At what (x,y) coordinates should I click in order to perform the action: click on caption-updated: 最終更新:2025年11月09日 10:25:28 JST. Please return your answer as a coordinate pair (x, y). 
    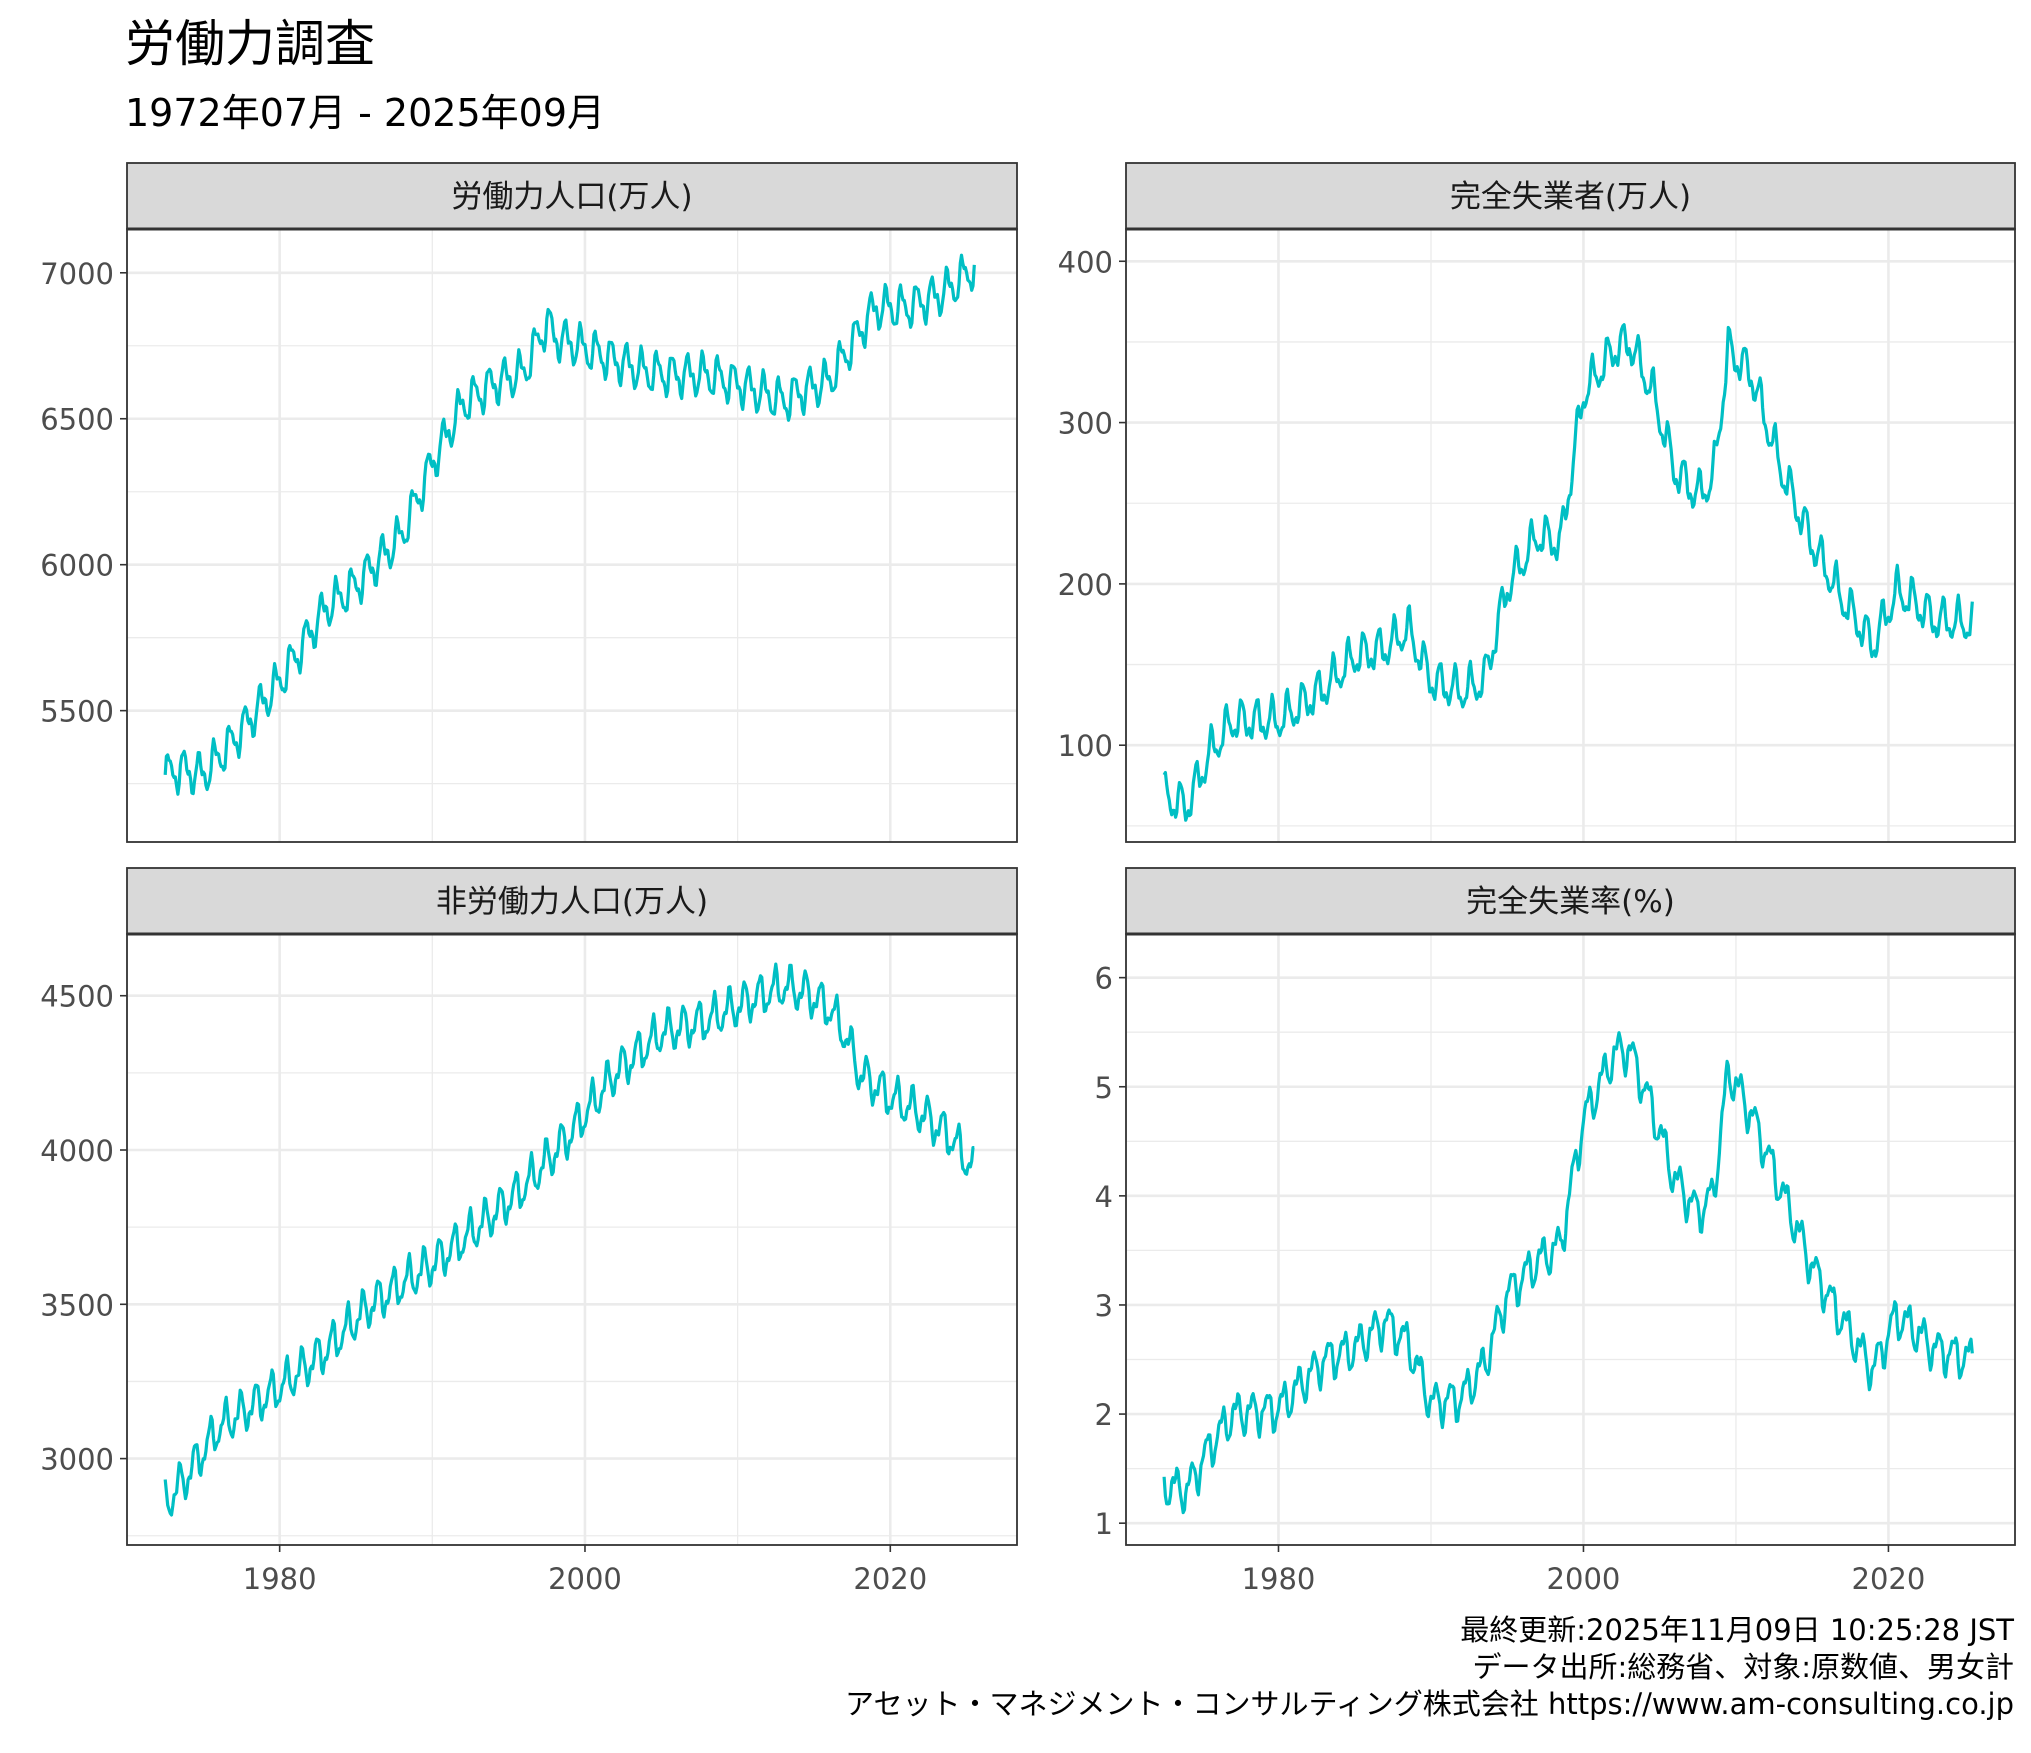
    Looking at the image, I should click on (1737, 1630).